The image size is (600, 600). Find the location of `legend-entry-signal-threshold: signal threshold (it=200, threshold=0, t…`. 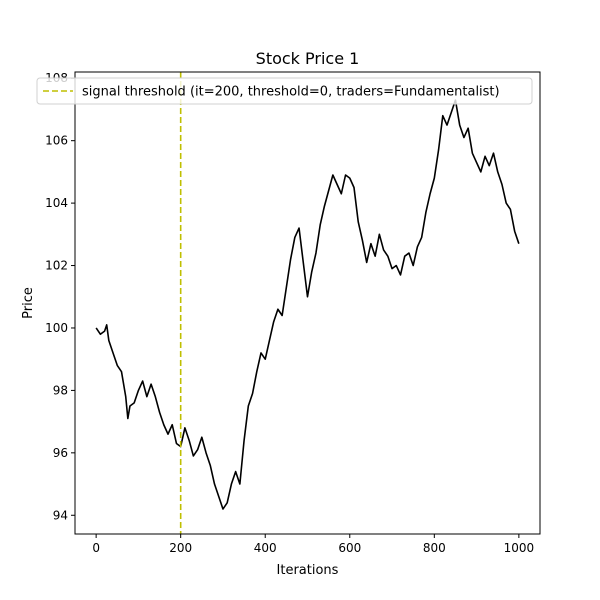

legend-entry-signal-threshold: signal threshold (it=200, threshold=0, t… is located at coordinates (291, 92).